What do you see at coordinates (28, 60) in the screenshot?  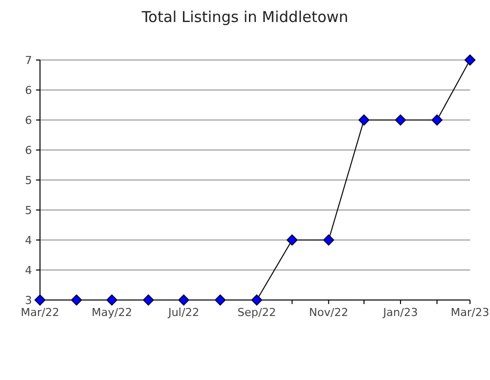 I see `y-tick-label: 7` at bounding box center [28, 60].